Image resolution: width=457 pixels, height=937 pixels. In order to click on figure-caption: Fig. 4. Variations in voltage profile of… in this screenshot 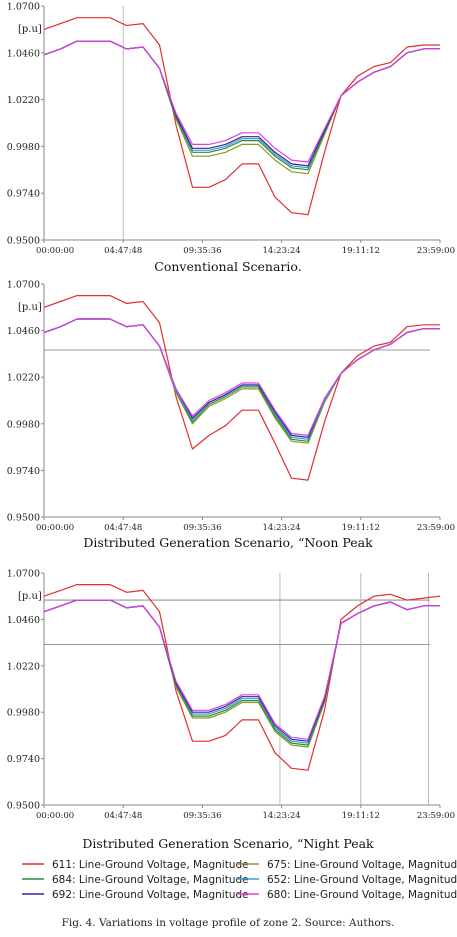, I will do `click(228, 923)`.